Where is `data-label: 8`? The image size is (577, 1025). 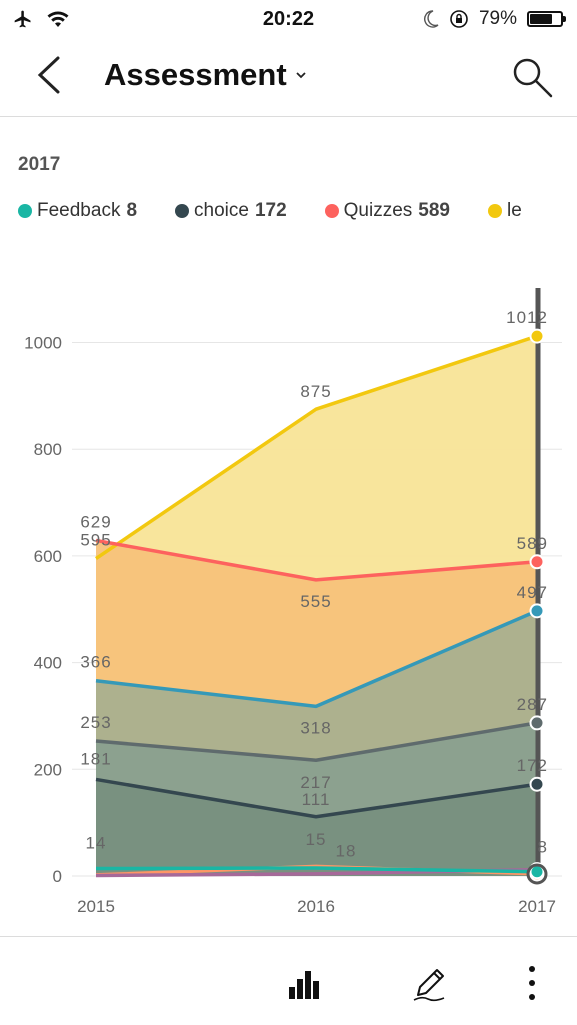
data-label: 8 is located at coordinates (543, 847).